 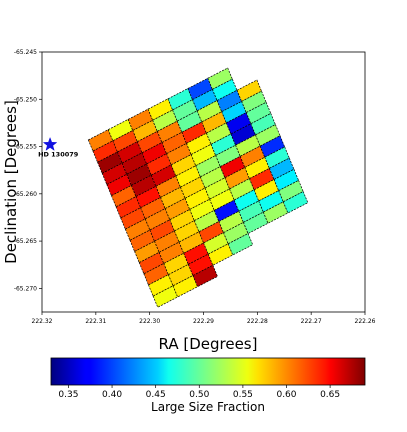 What do you see at coordinates (58, 155) in the screenshot?
I see `marker-label: HD 130079` at bounding box center [58, 155].